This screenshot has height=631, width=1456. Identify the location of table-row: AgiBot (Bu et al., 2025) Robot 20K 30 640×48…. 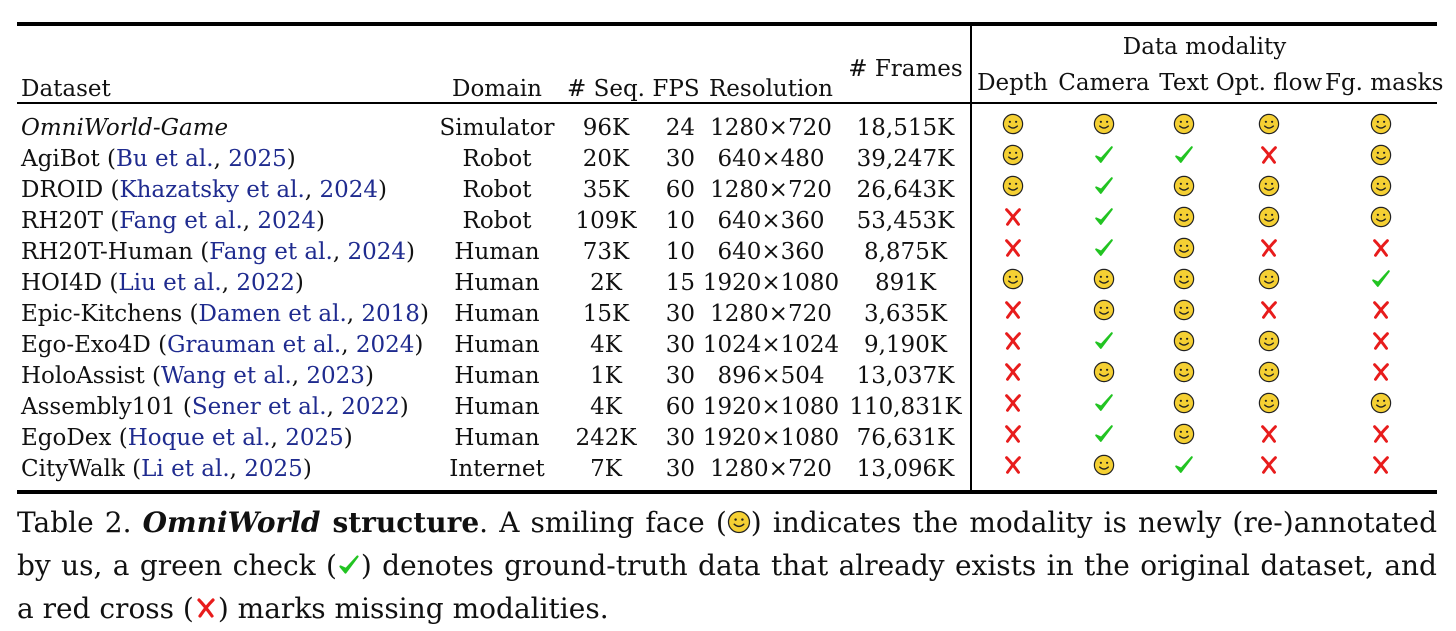
(727, 158).